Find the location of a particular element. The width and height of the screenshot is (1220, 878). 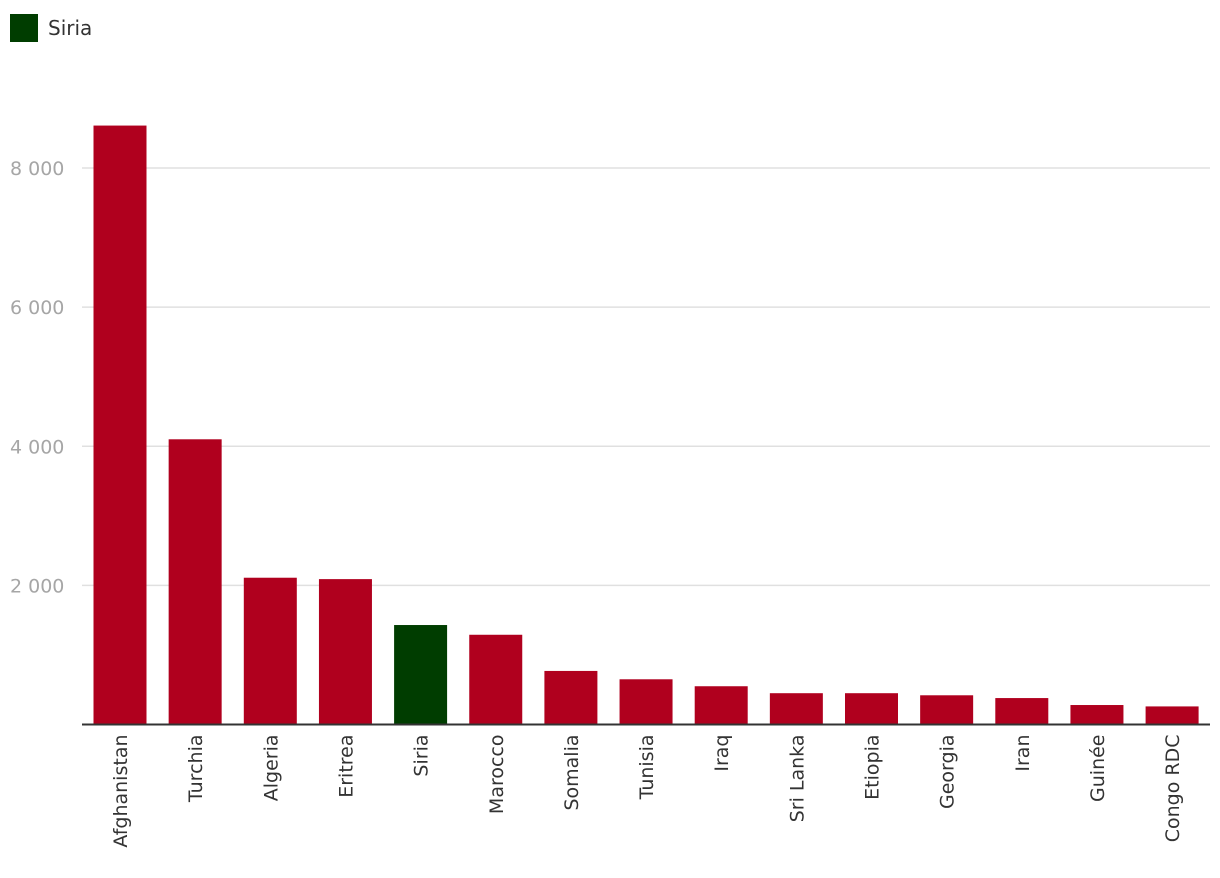

x-category-label: Marocco is located at coordinates (497, 775).